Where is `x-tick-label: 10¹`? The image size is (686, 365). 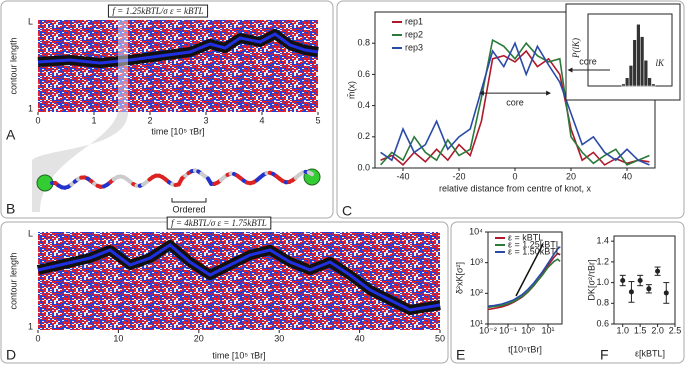
x-tick-label: 10¹ is located at coordinates (548, 330).